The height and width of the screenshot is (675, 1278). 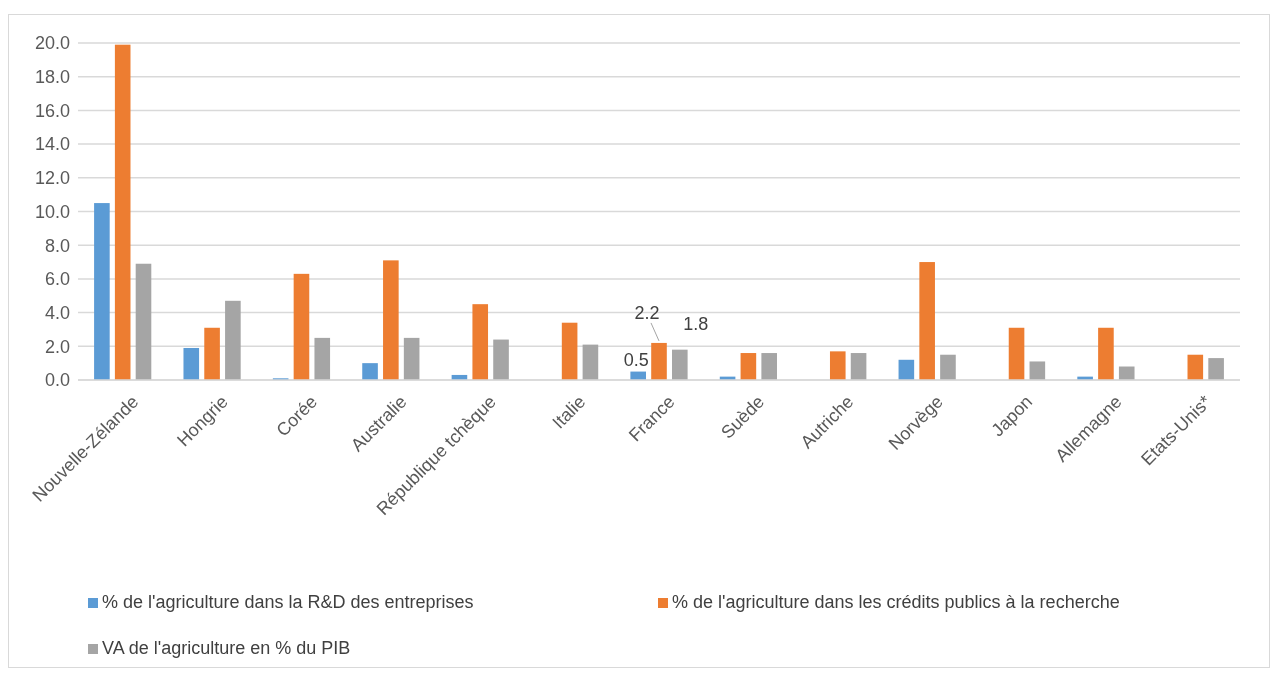 I want to click on y-tick-label: 8.0, so click(x=57, y=245).